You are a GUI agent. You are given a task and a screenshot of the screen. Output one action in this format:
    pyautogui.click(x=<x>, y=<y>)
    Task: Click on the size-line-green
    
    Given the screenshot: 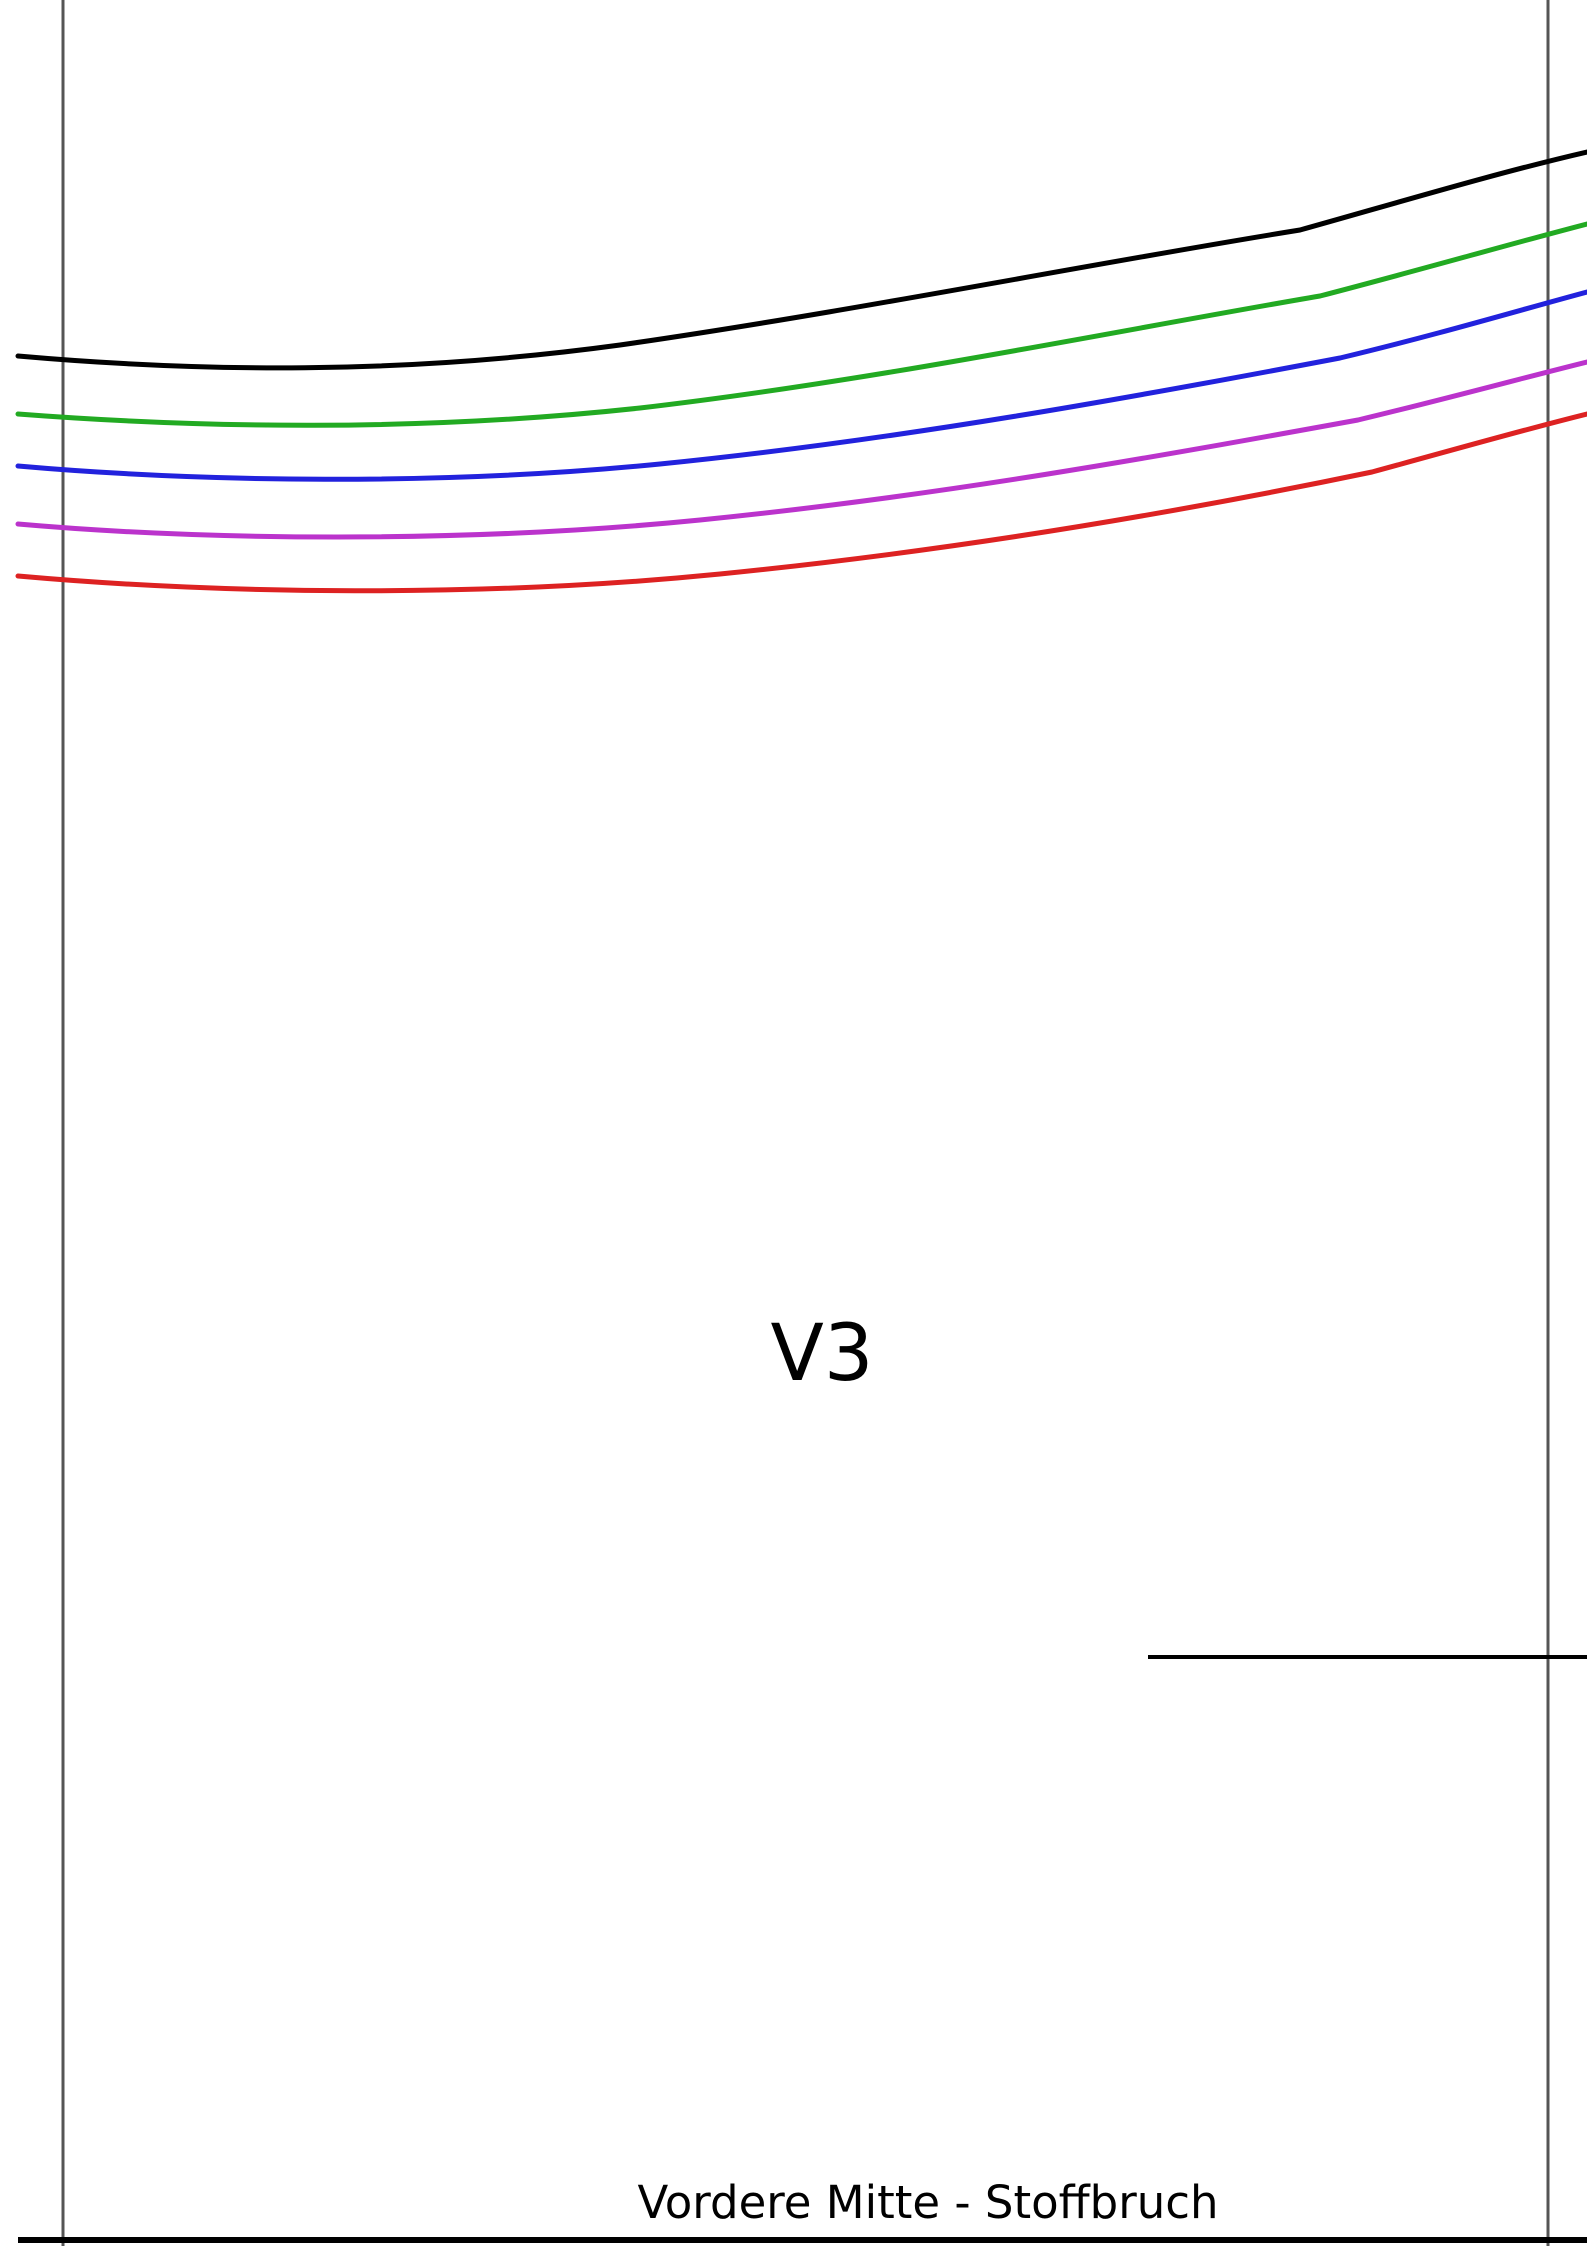 What is the action you would take?
    pyautogui.click(x=801, y=324)
    